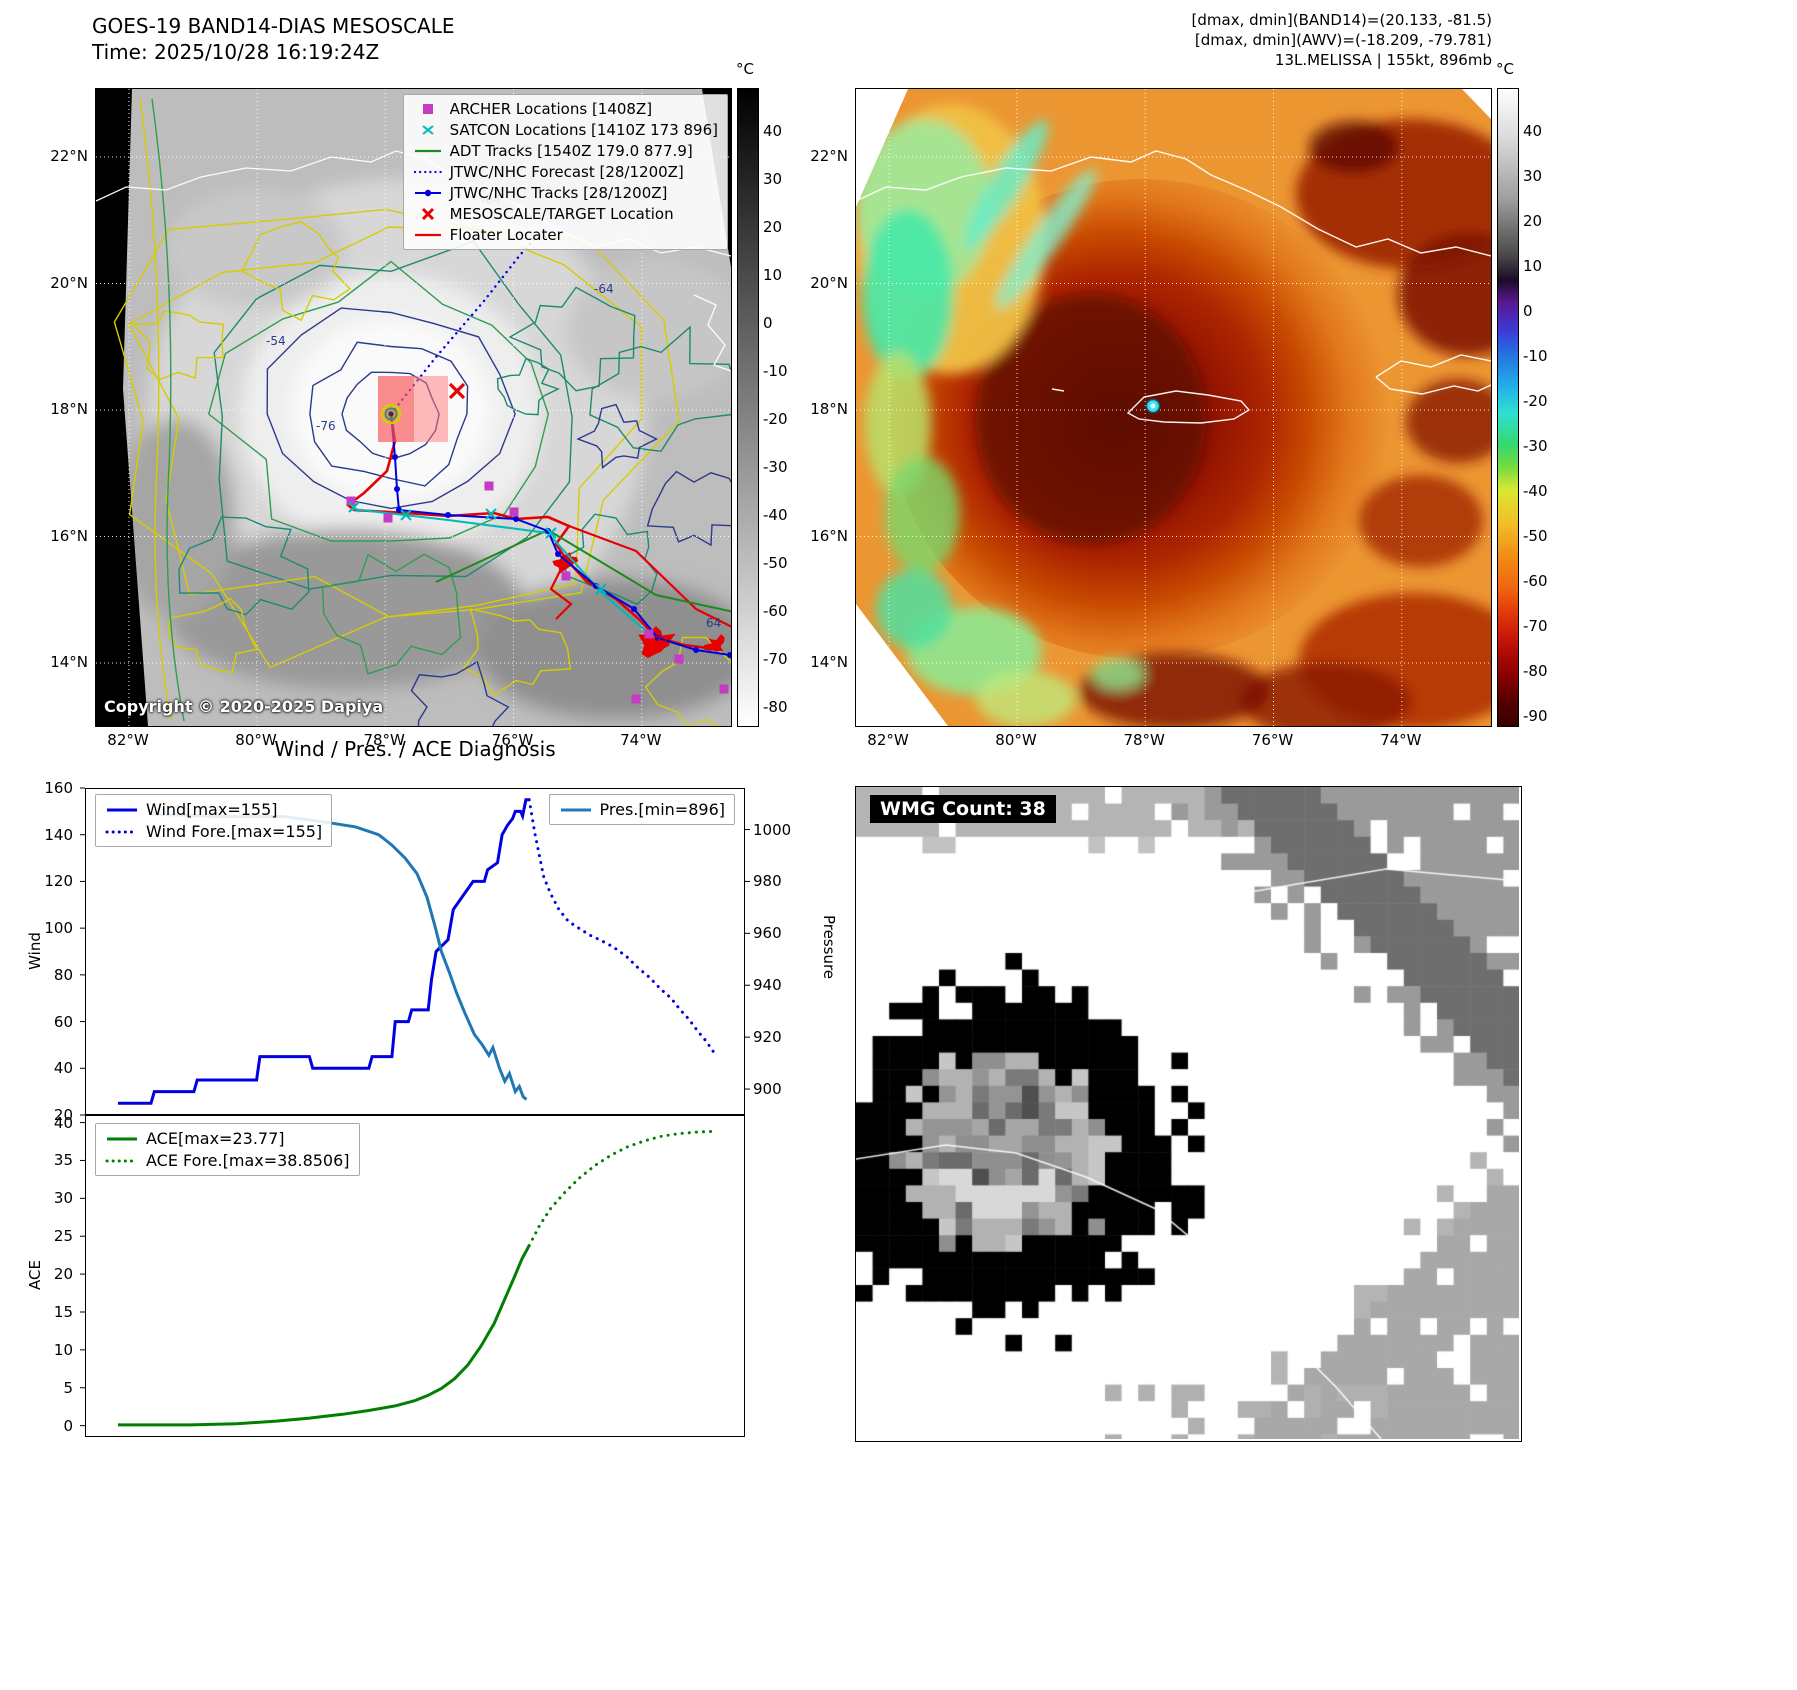  Describe the element at coordinates (326, 426) in the screenshot. I see `contour-label: -76` at that location.